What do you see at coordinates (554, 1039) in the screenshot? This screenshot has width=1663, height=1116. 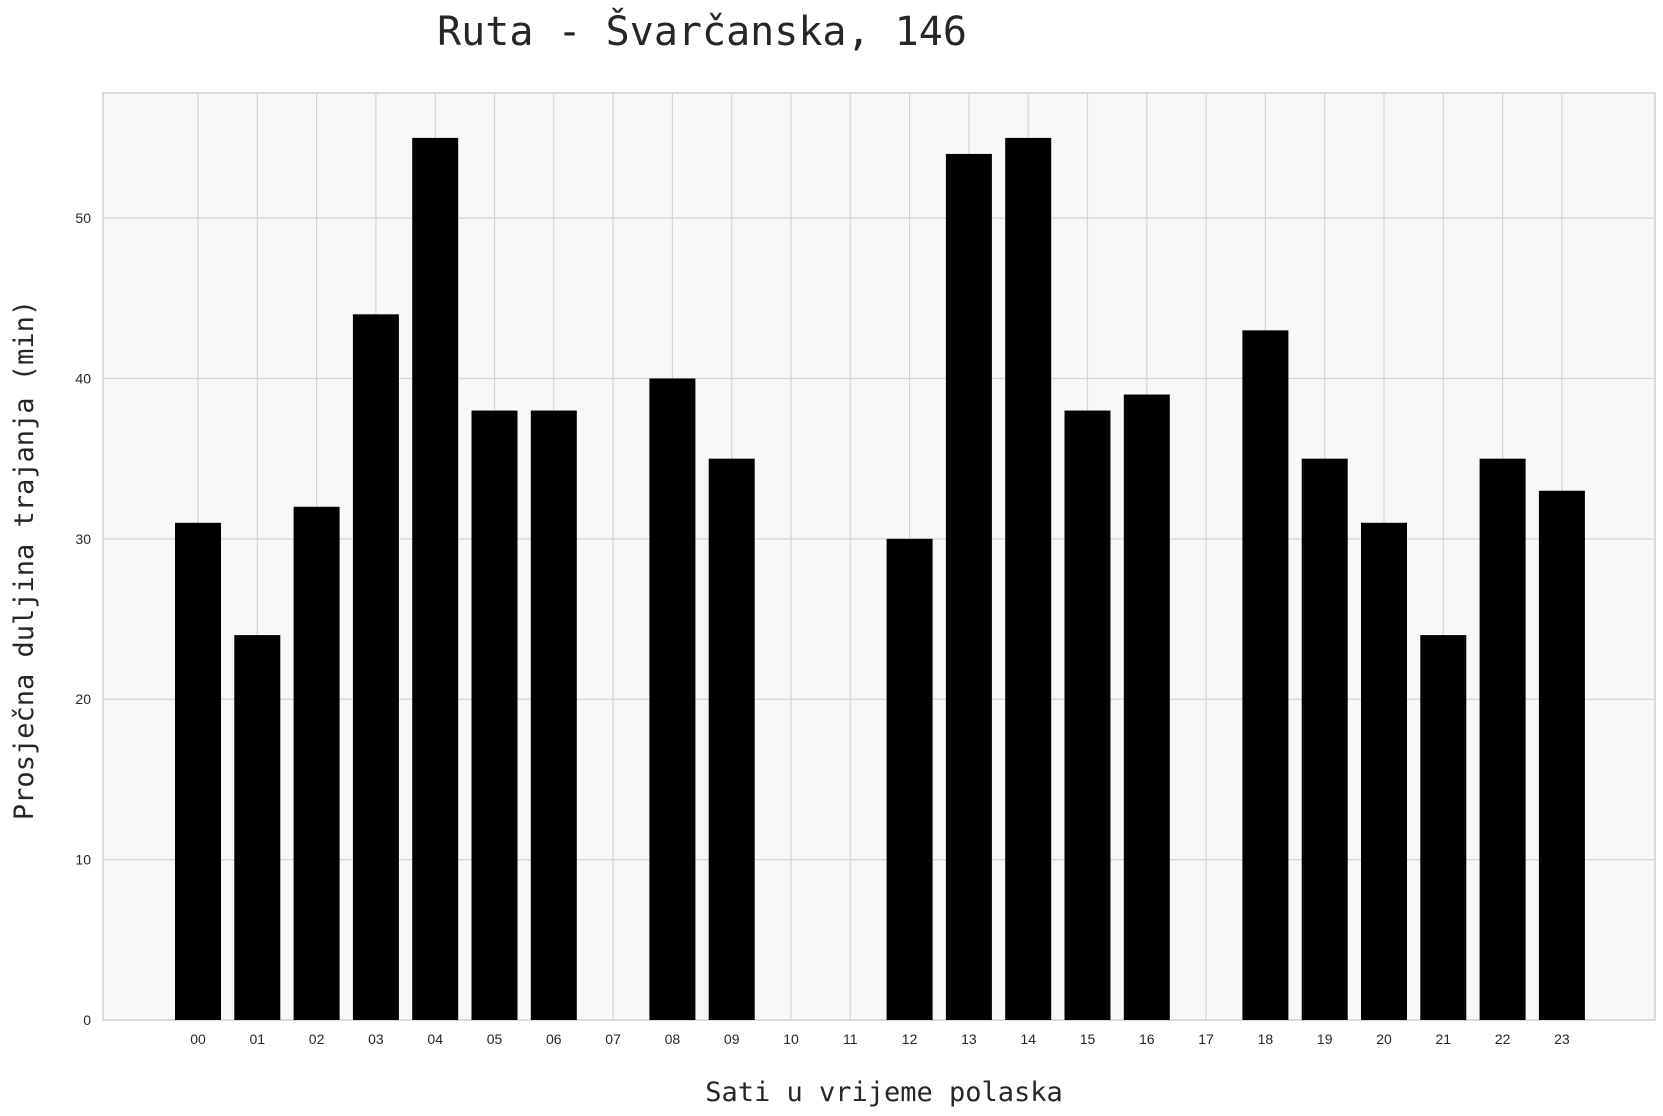 I see `x-tick-label: 06` at bounding box center [554, 1039].